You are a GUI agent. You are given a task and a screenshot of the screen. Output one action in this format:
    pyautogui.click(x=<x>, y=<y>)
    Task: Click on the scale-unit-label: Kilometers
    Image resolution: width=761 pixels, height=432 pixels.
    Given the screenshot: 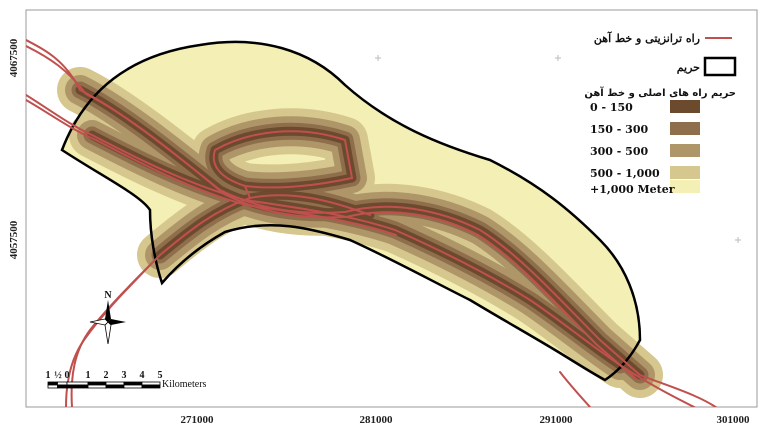 What is the action you would take?
    pyautogui.click(x=184, y=384)
    